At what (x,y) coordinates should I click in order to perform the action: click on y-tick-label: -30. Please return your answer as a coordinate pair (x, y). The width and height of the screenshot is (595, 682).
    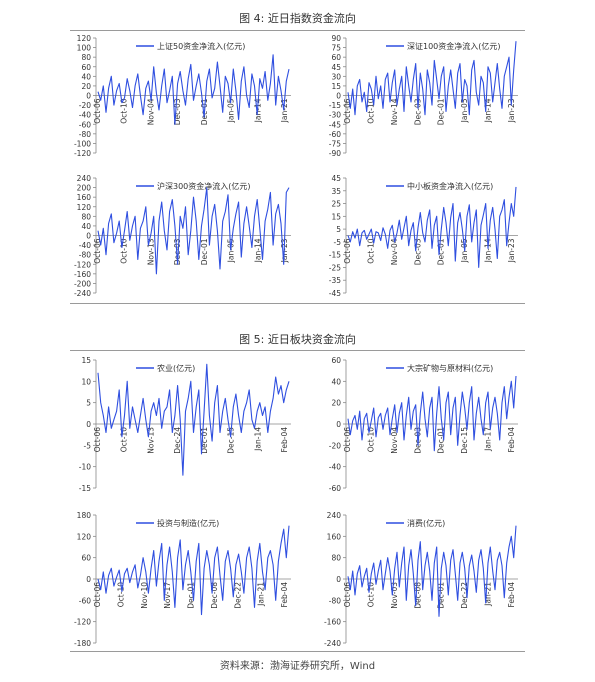
    Looking at the image, I should click on (335, 115).